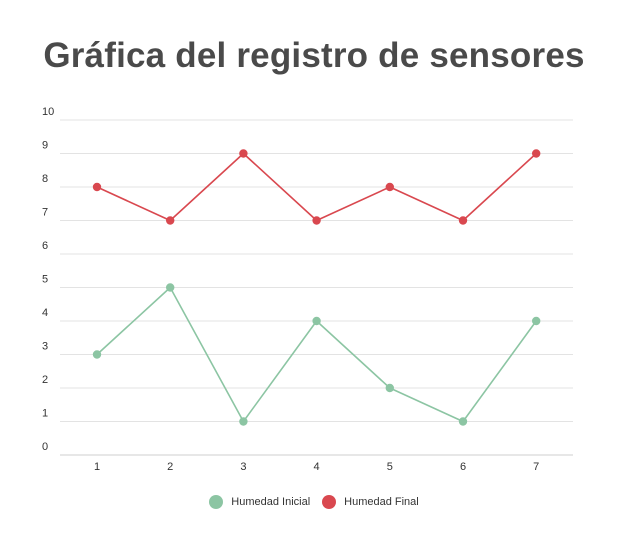 This screenshot has width=628, height=548. Describe the element at coordinates (381, 502) in the screenshot. I see `legend-label: Humedad Final` at that location.